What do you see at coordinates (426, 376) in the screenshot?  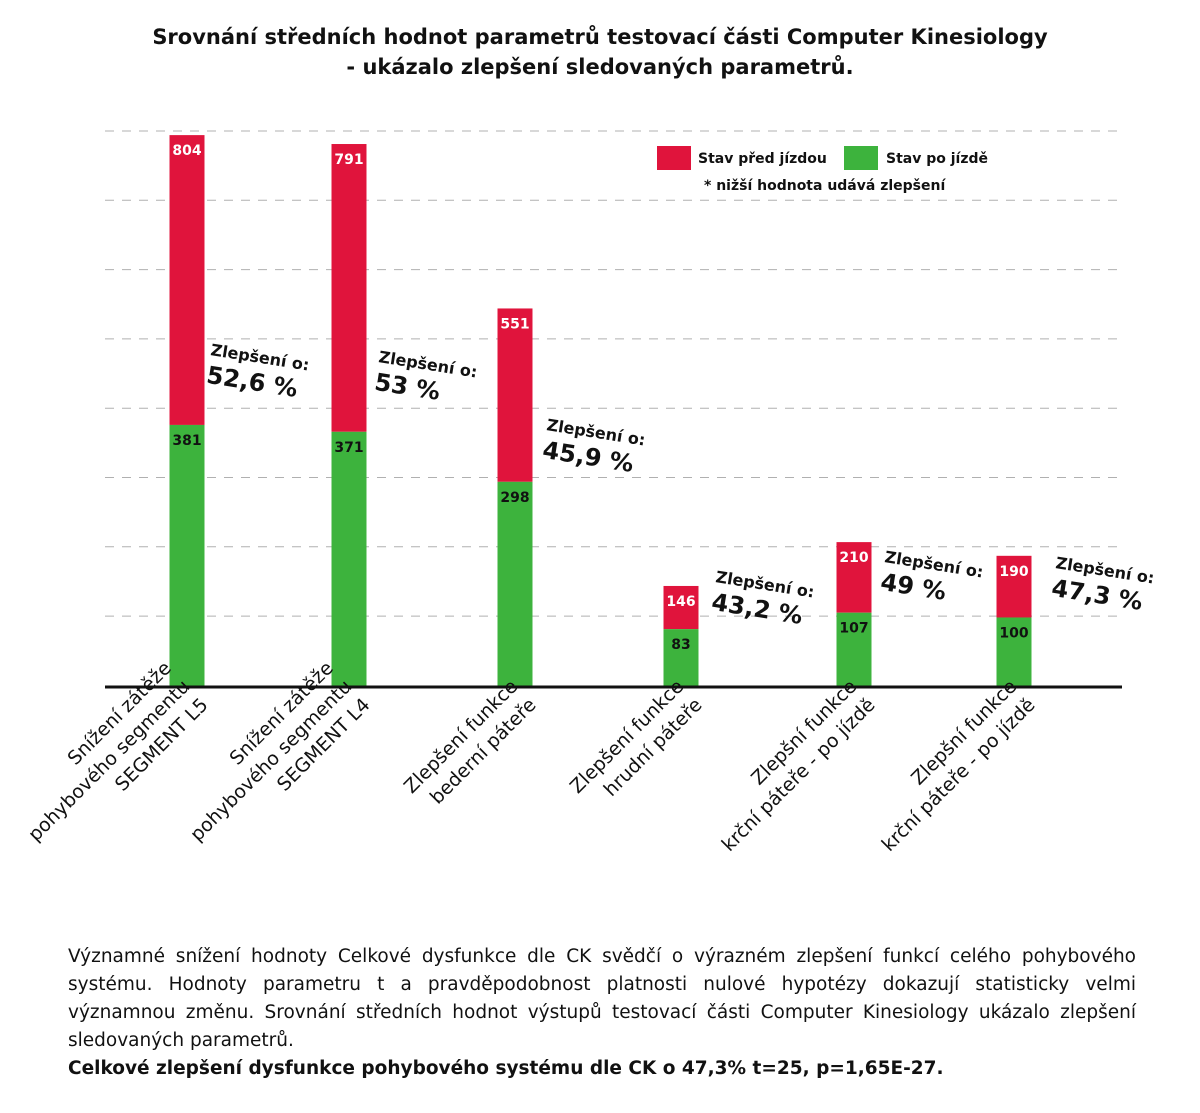 I see `improvement-annotation: Zlepšení o:53 %` at bounding box center [426, 376].